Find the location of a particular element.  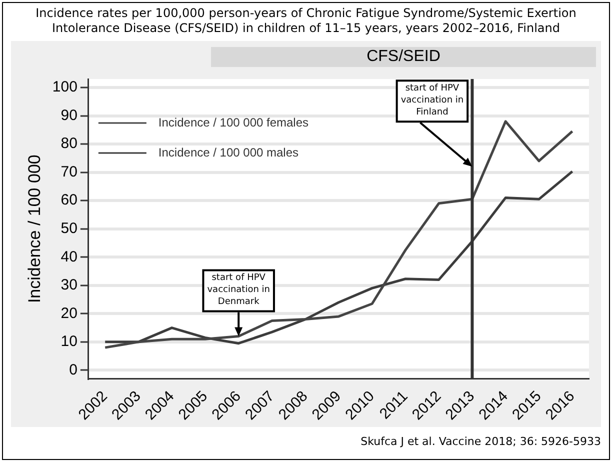

y-tick-label: 70 is located at coordinates (69, 171).